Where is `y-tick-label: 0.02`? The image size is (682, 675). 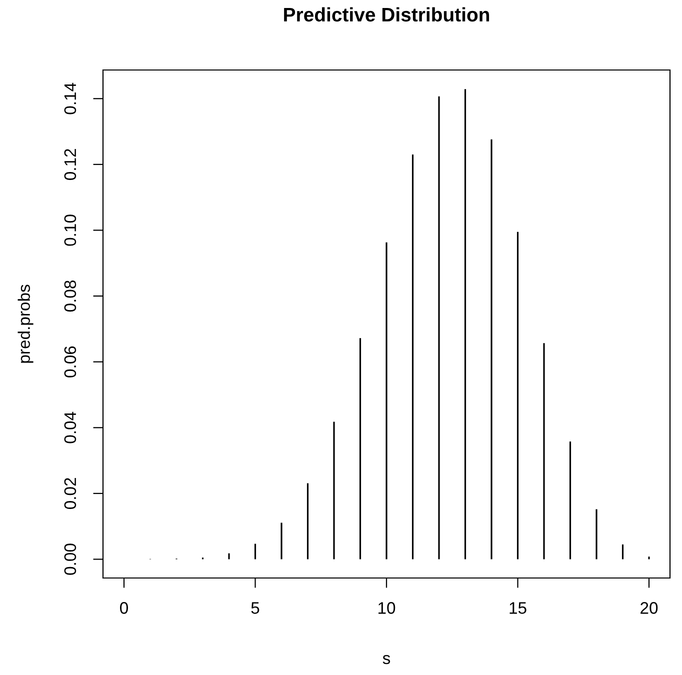 y-tick-label: 0.02 is located at coordinates (70, 494).